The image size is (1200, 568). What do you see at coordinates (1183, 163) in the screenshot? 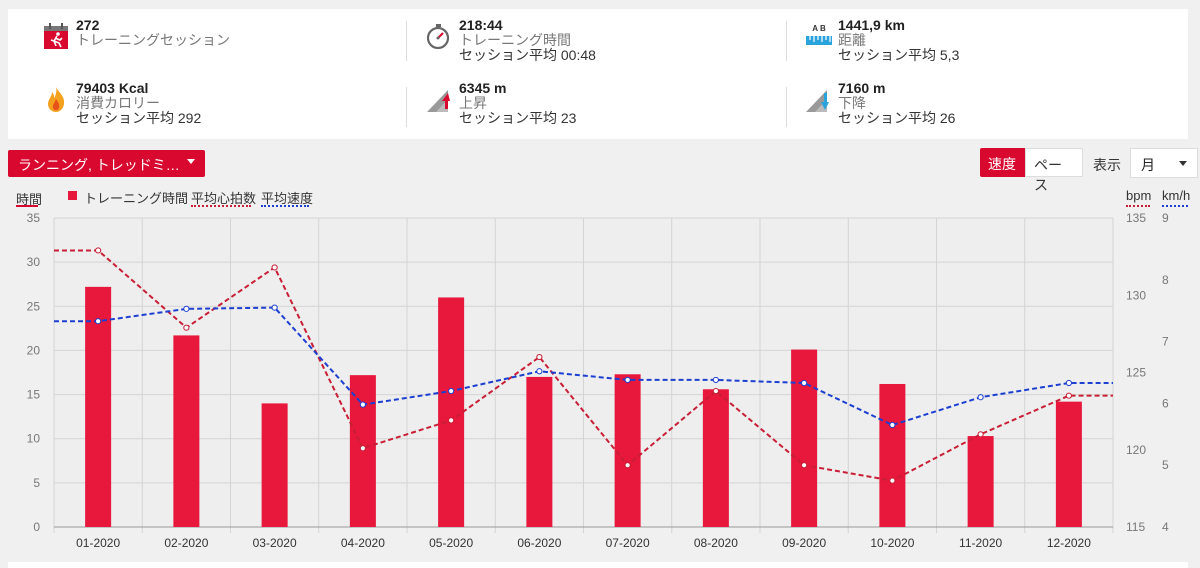
I see `caret-down-icon` at bounding box center [1183, 163].